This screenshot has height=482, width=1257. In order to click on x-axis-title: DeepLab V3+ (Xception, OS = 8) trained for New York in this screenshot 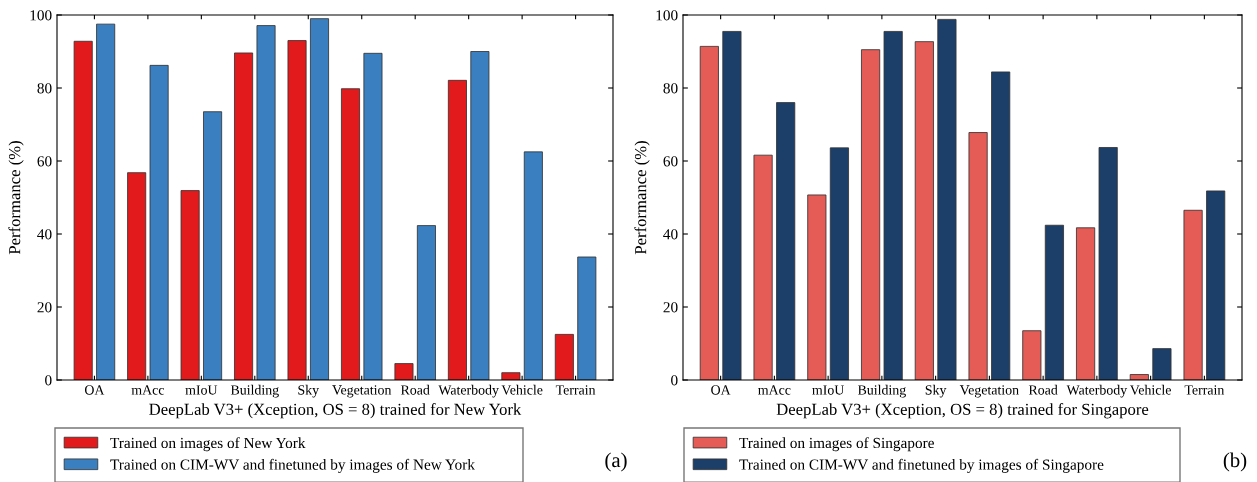, I will do `click(335, 411)`.